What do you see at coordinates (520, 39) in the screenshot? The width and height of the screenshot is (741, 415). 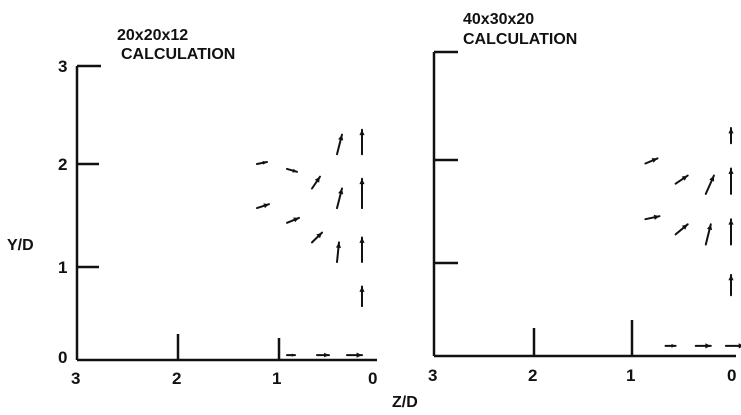 I see `right-title-line-2: CALCULATION` at bounding box center [520, 39].